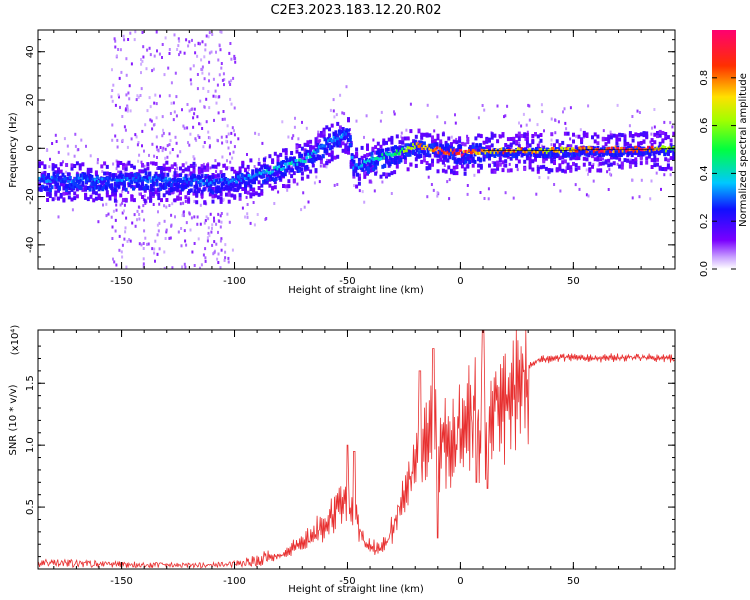 This screenshot has height=600, width=750. What do you see at coordinates (30, 445) in the screenshot?
I see `snr-y-tick-label: 1.0` at bounding box center [30, 445].